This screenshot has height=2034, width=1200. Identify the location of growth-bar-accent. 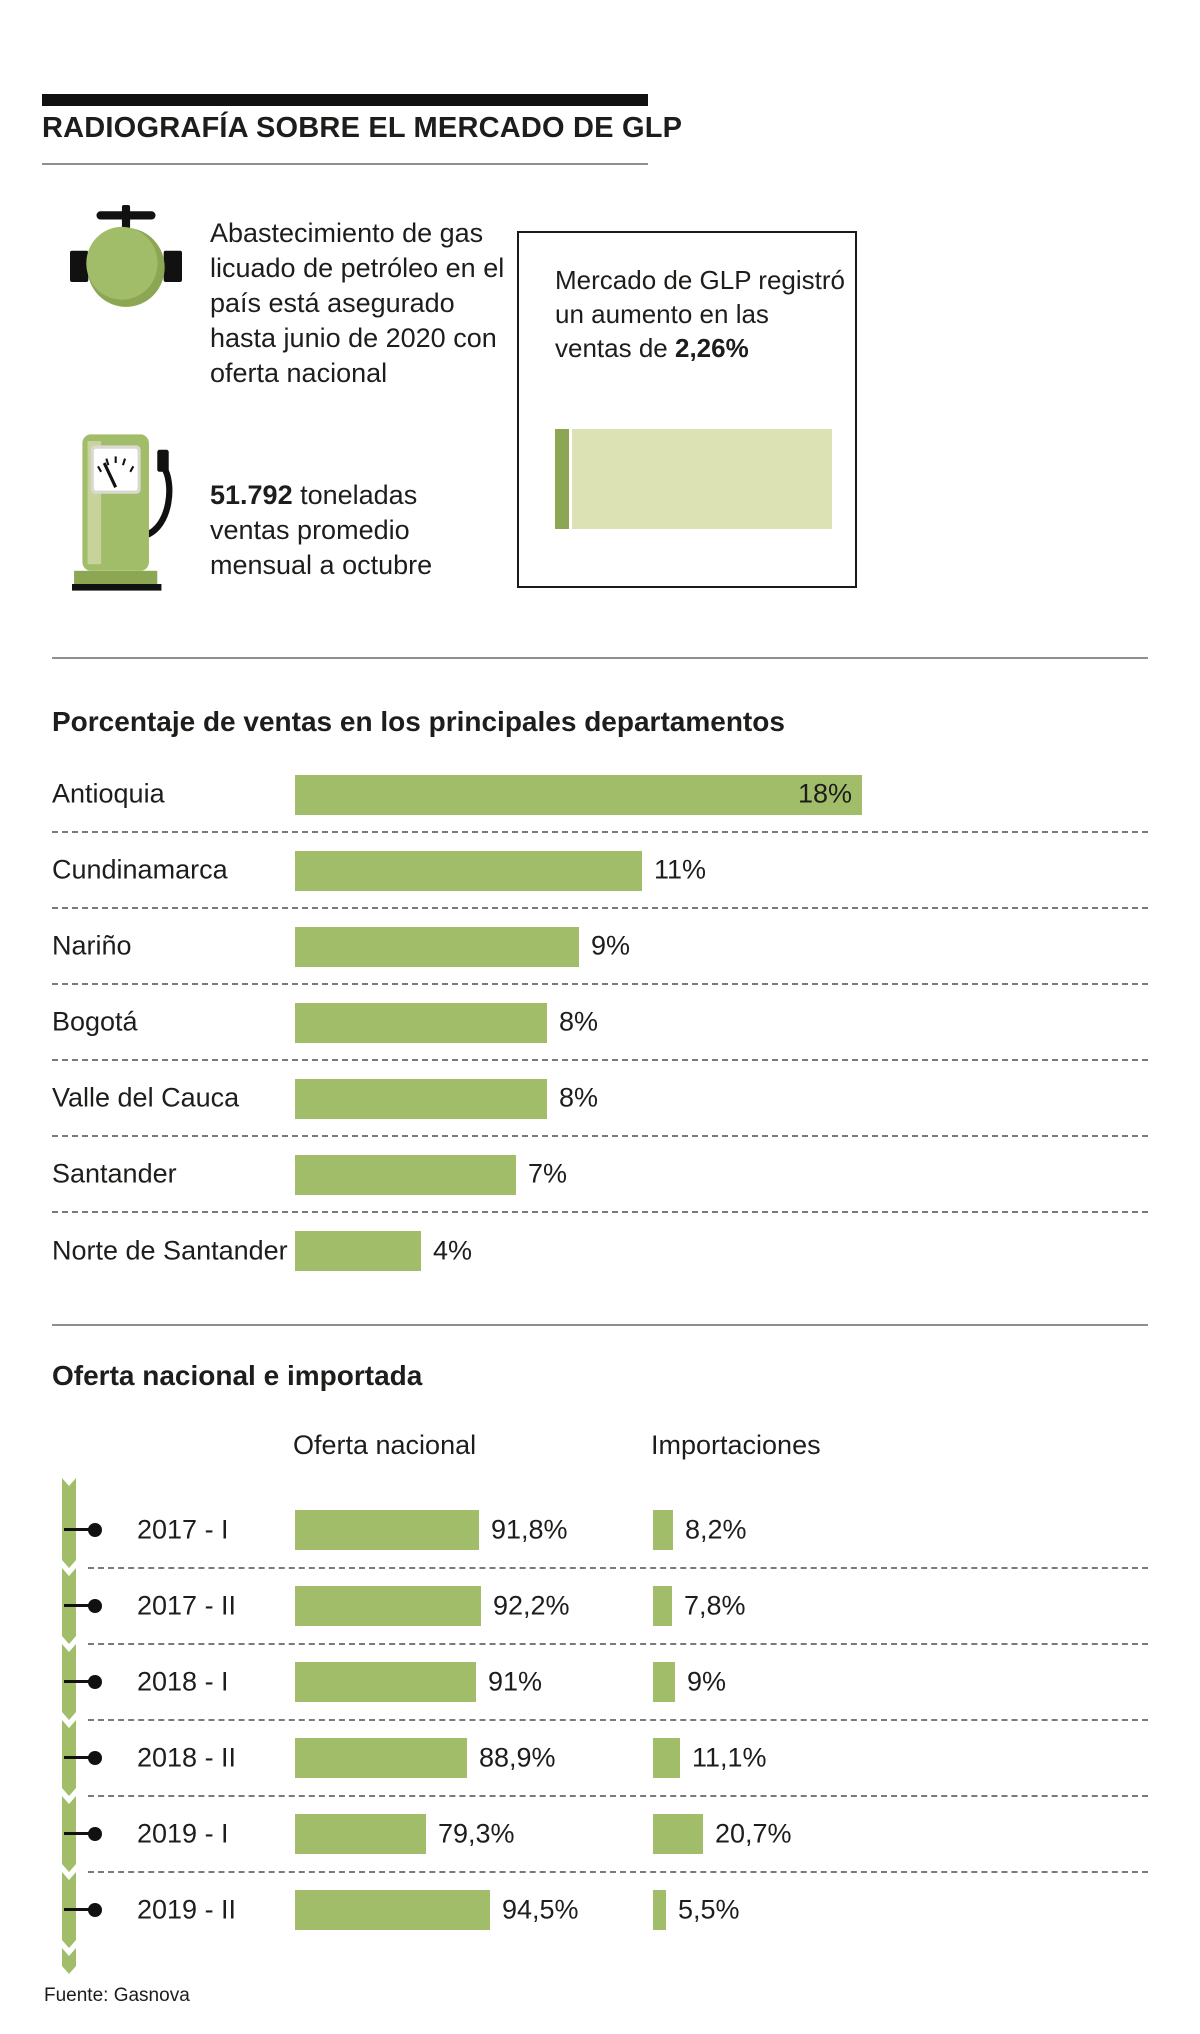
(562, 479).